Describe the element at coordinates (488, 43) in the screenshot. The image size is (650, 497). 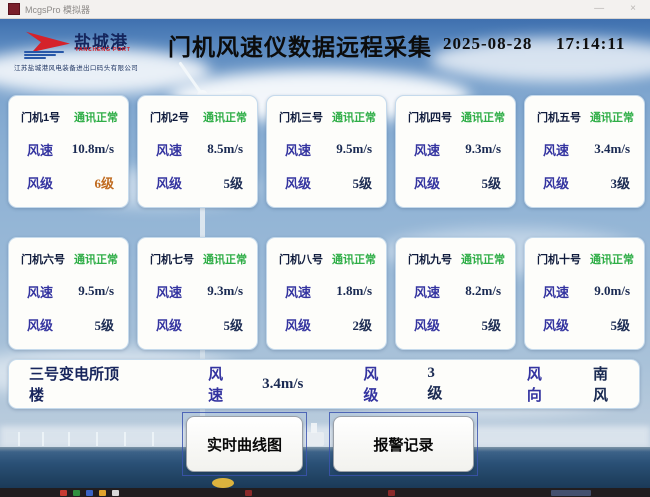
I see `date-display: 2025-08-28` at that location.